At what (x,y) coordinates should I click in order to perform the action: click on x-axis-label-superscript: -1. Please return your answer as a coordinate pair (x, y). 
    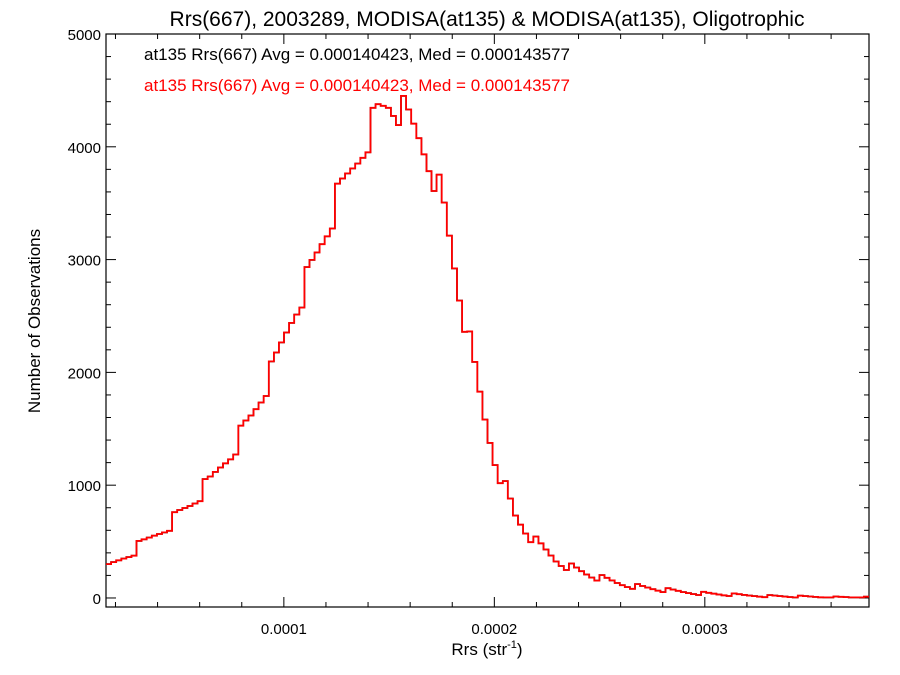
    Looking at the image, I should click on (512, 645).